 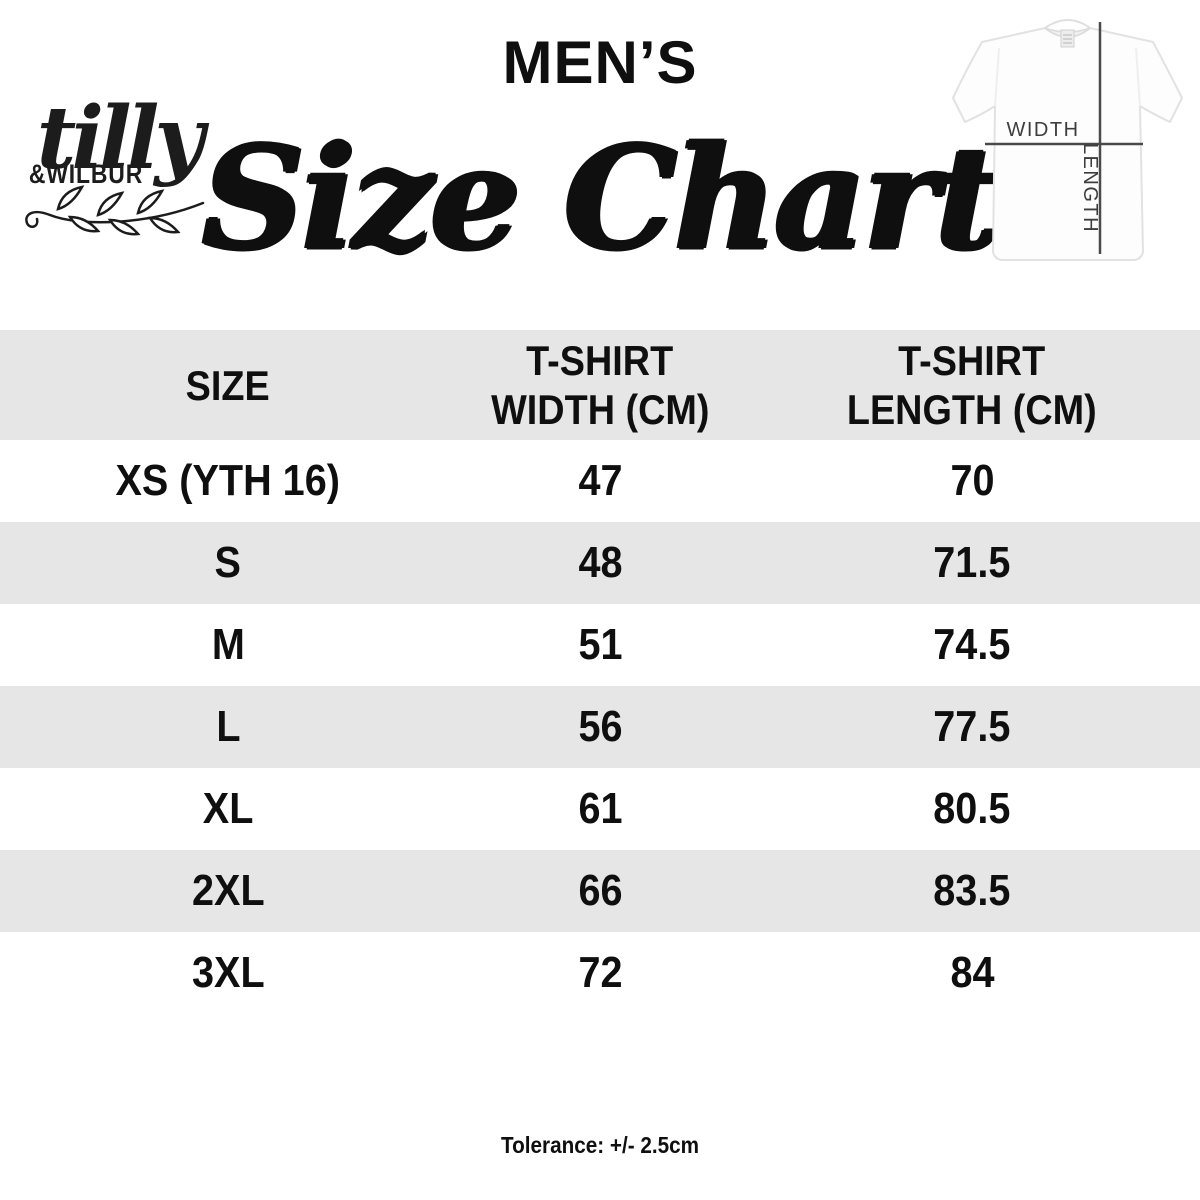 I want to click on column-header-size: SIZE, so click(x=228, y=385).